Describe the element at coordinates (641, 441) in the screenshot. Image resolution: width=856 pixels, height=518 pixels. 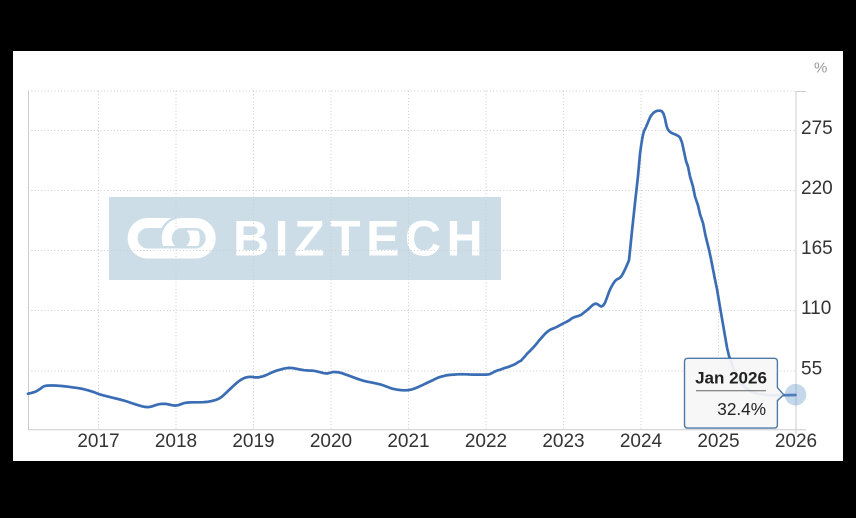
I see `svg-text: 2024` at that location.